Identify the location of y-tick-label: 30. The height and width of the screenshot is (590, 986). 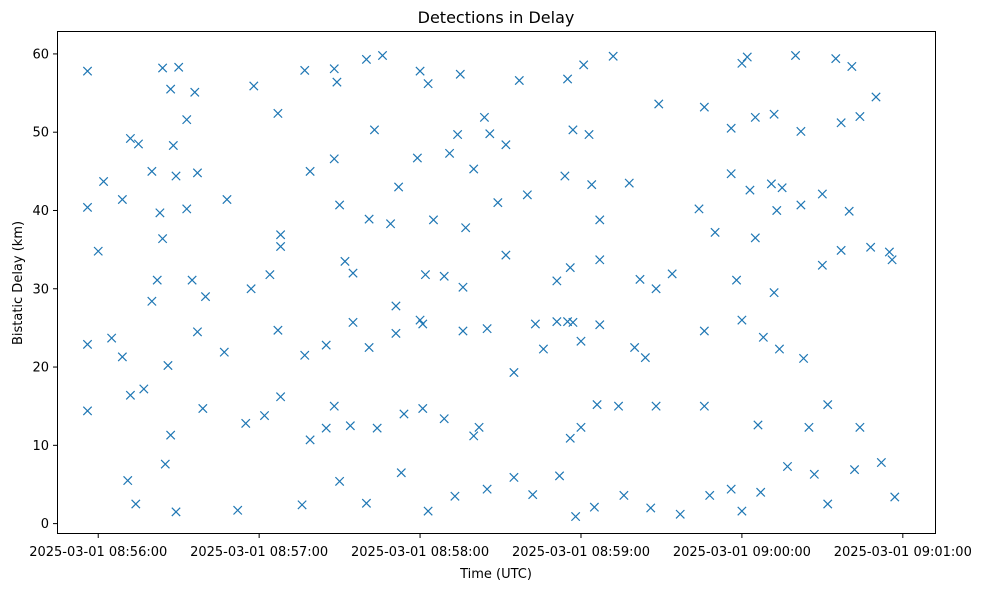
(40, 289).